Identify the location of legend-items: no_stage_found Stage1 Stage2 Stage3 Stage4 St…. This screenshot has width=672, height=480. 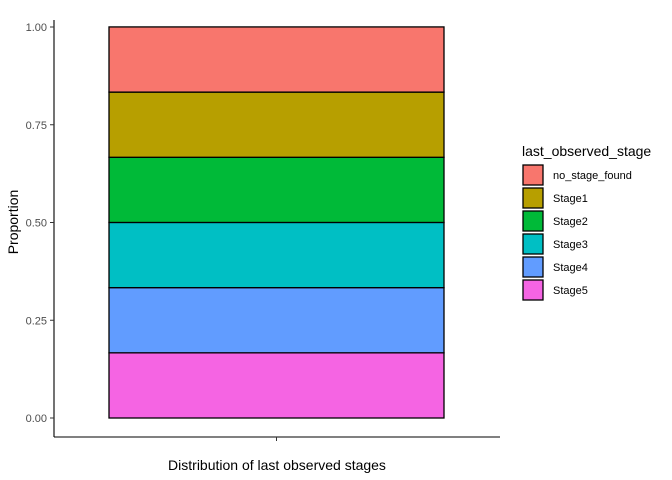
(577, 232).